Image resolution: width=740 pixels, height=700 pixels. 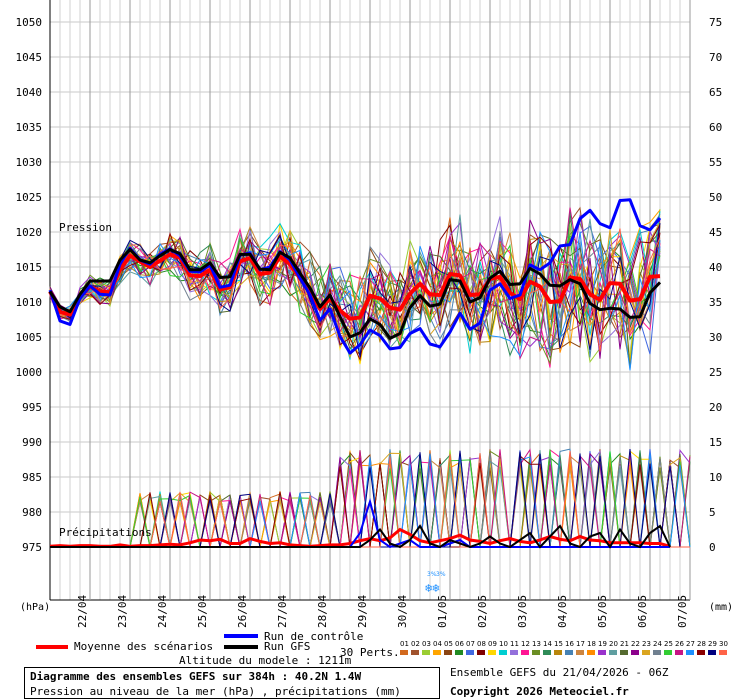 What do you see at coordinates (402, 611) in the screenshot?
I see `date-tick-label: 30/04` at bounding box center [402, 611].